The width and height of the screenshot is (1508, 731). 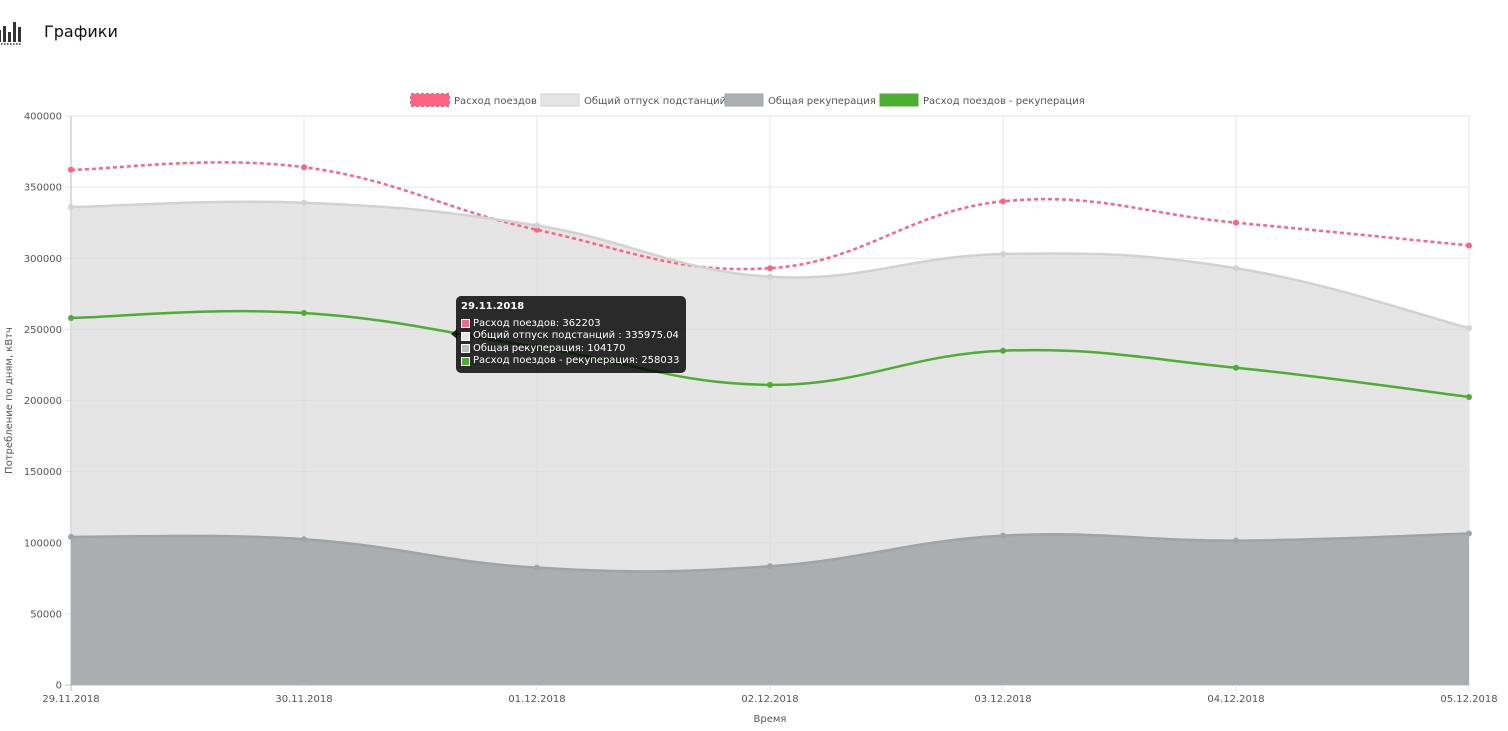 What do you see at coordinates (537, 323) in the screenshot?
I see `tooltip-row-label: Расход поездов: 362203` at bounding box center [537, 323].